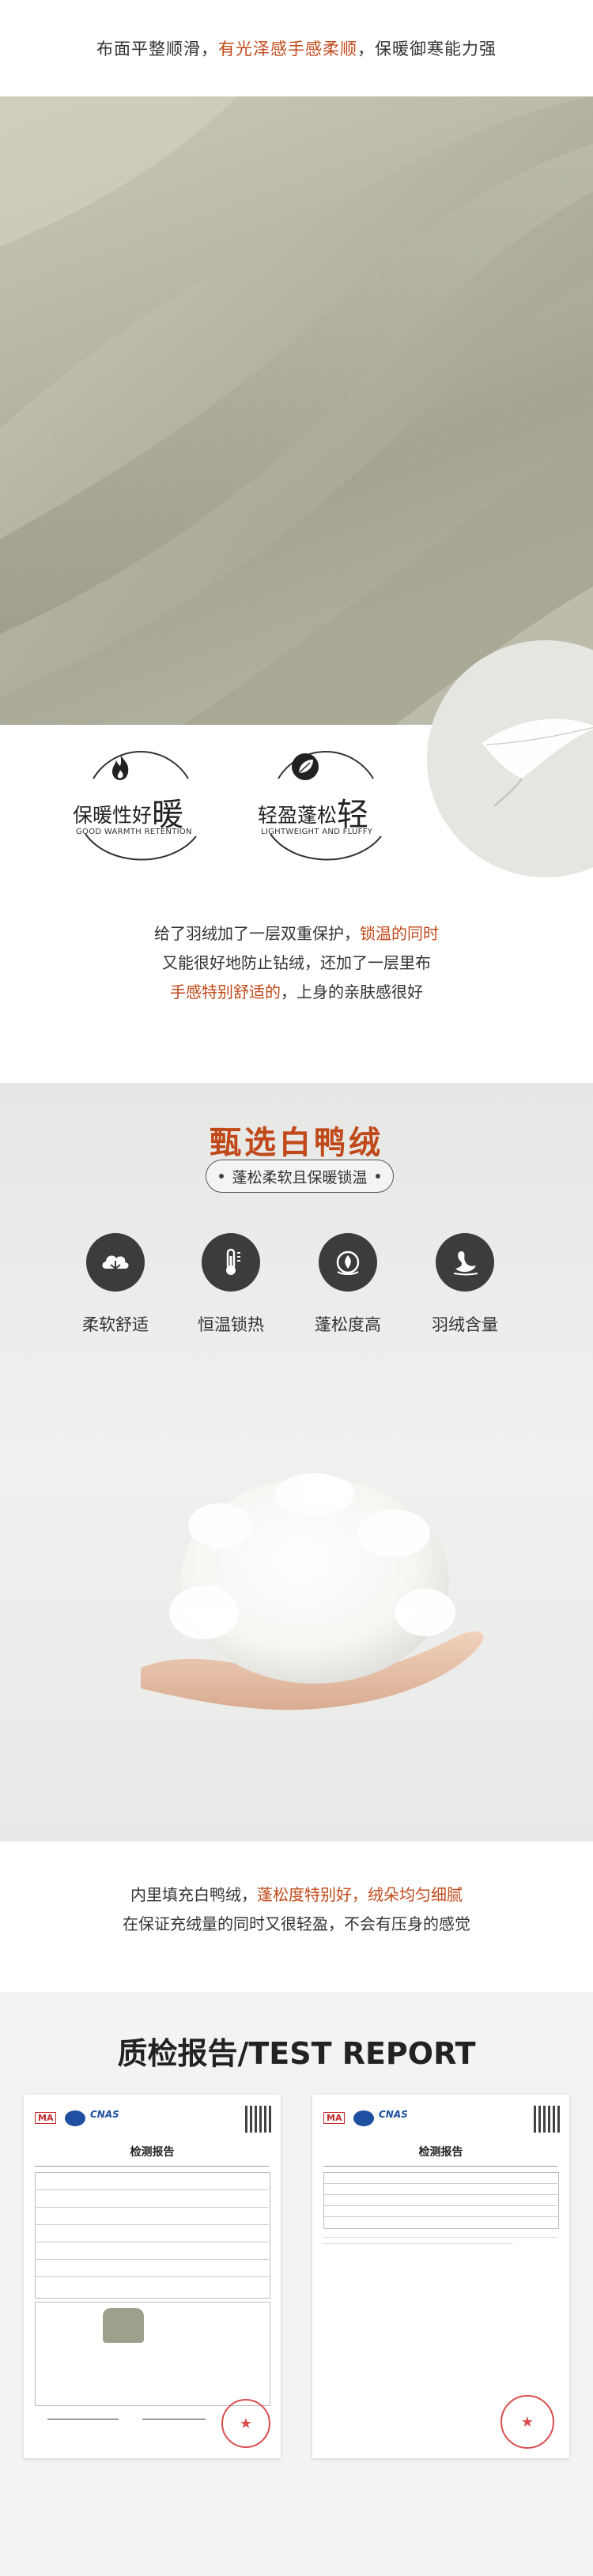 The height and width of the screenshot is (2576, 593). Describe the element at coordinates (353, 815) in the screenshot. I see `badge-lightweight-title-big: 轻` at that location.